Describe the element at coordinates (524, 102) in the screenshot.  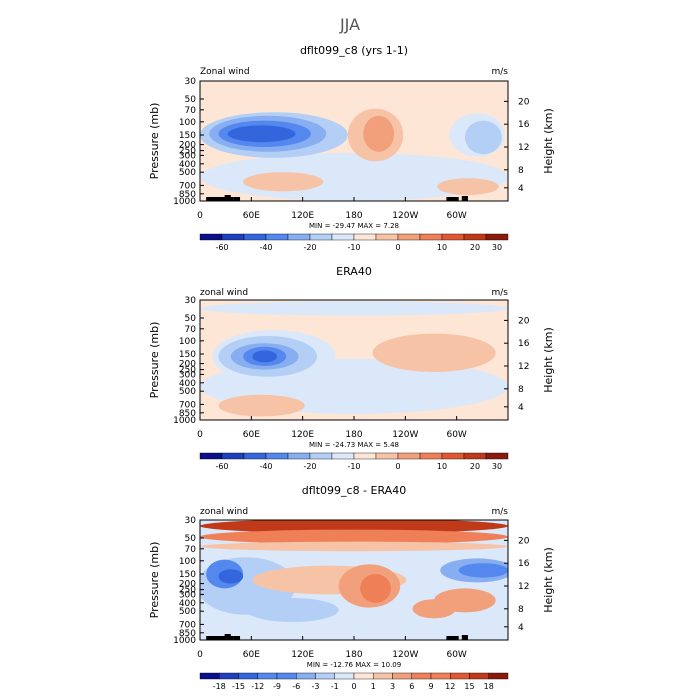
I see `y2-tick-label: 20` at that location.